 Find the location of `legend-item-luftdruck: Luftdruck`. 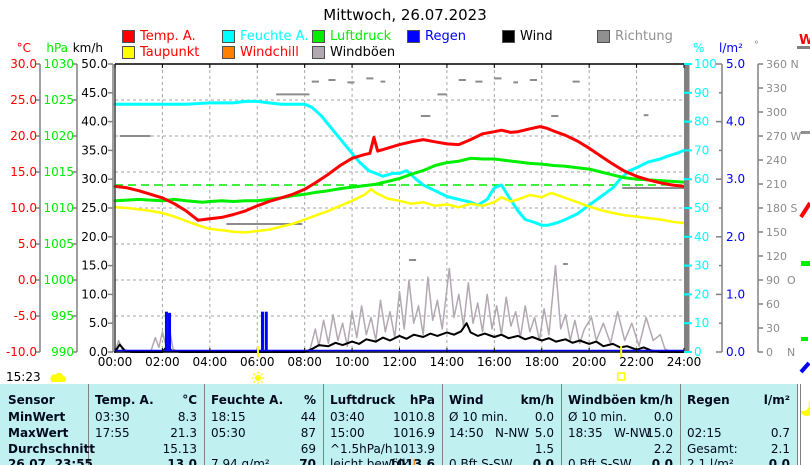

legend-item-luftdruck: Luftdruck is located at coordinates (351, 36).